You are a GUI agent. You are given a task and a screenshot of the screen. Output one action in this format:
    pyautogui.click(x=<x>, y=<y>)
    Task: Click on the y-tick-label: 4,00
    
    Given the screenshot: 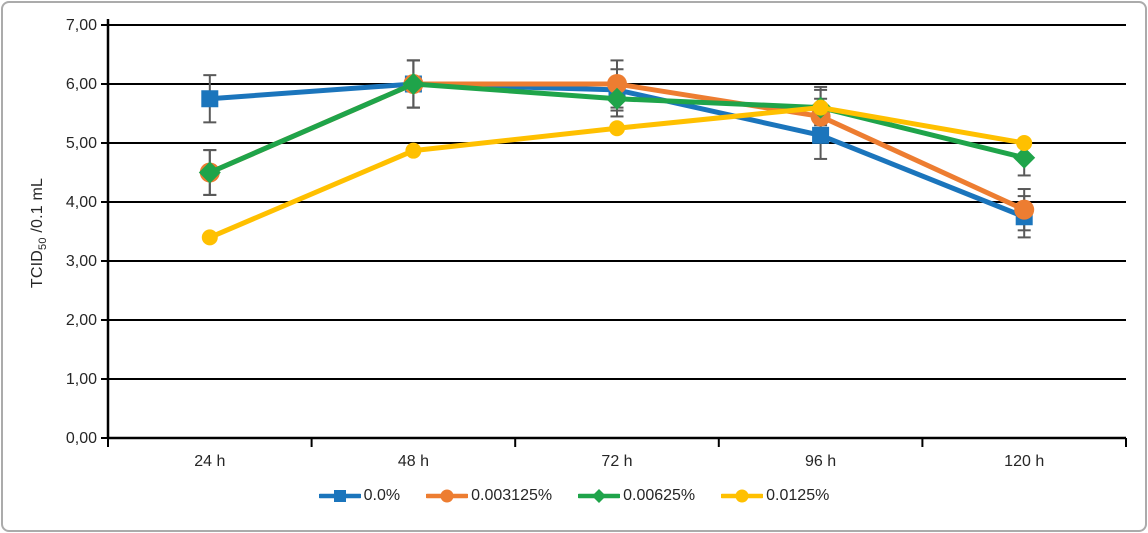 What is the action you would take?
    pyautogui.click(x=81, y=202)
    